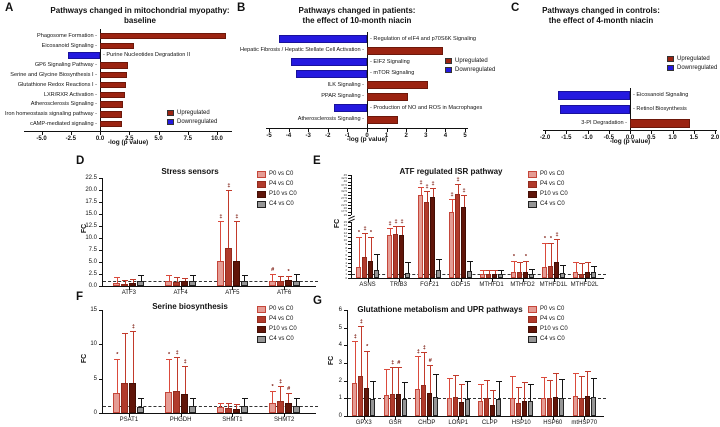 Image resolution: width=720 pixels, height=427 pixels. What do you see at coordinates (91, 202) in the screenshot?
I see `axis-tick-label: 17.5` at bounding box center [91, 202].